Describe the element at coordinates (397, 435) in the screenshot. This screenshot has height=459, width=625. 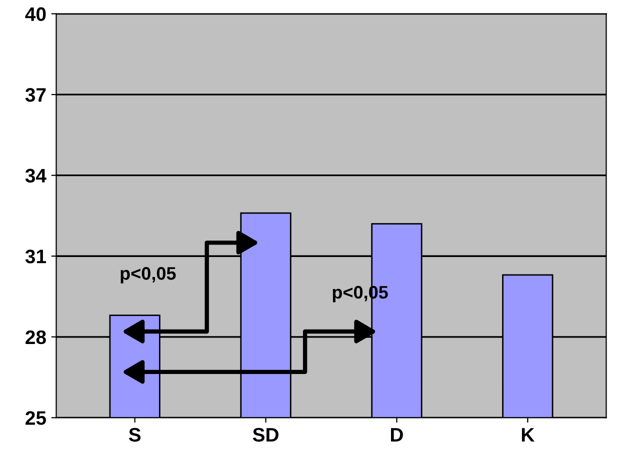
I see `x-tick-label: D` at that location.